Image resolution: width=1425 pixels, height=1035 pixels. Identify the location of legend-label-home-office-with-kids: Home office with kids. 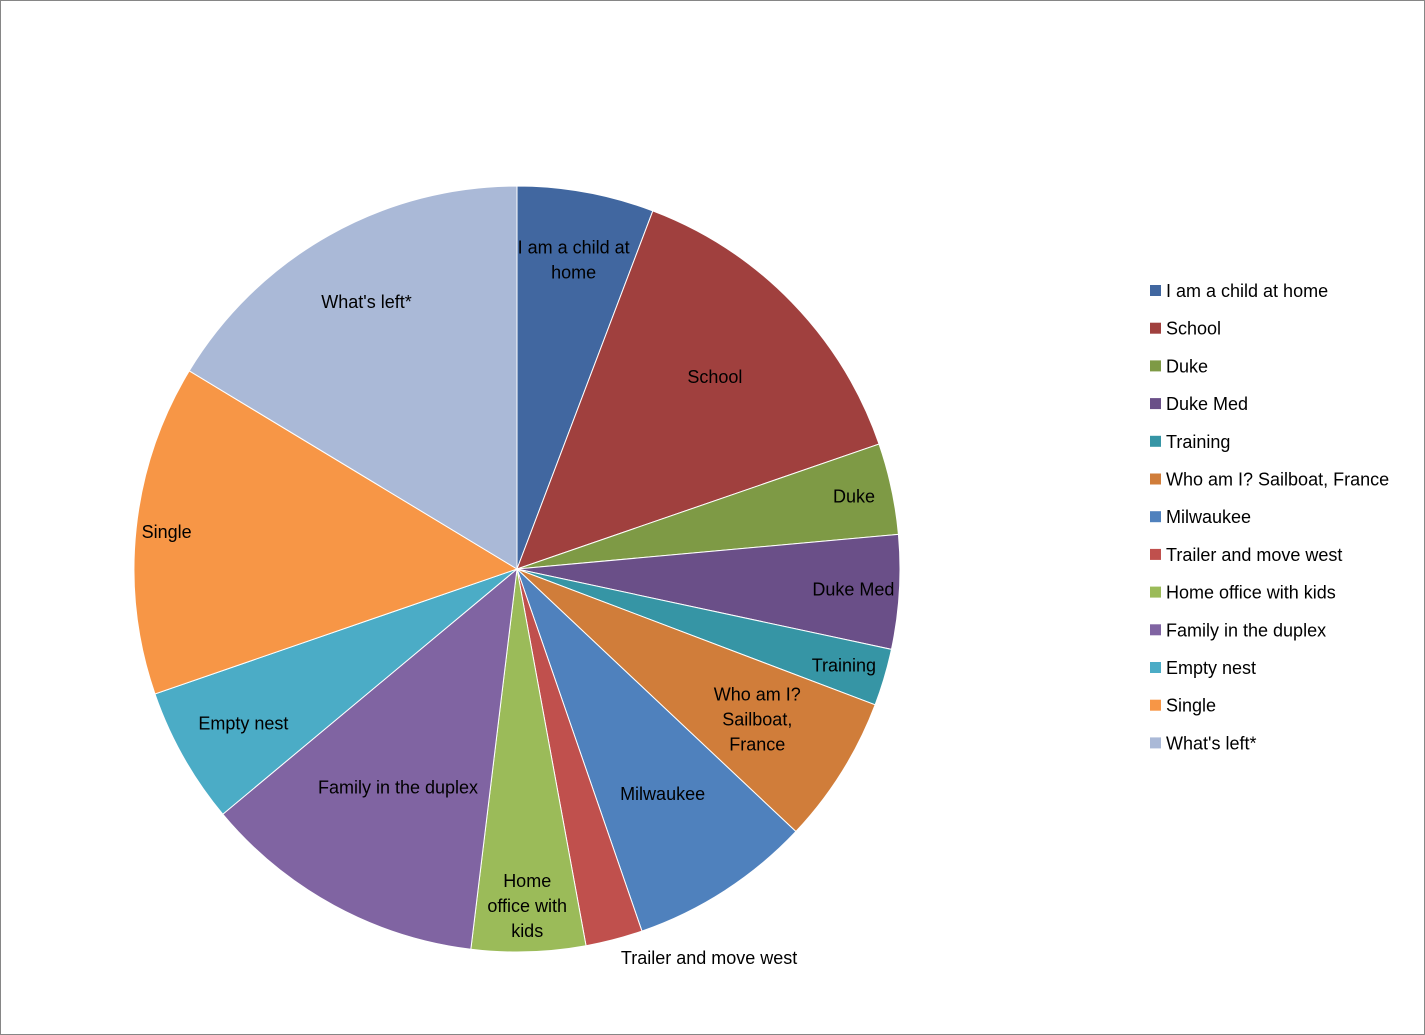
(1251, 593).